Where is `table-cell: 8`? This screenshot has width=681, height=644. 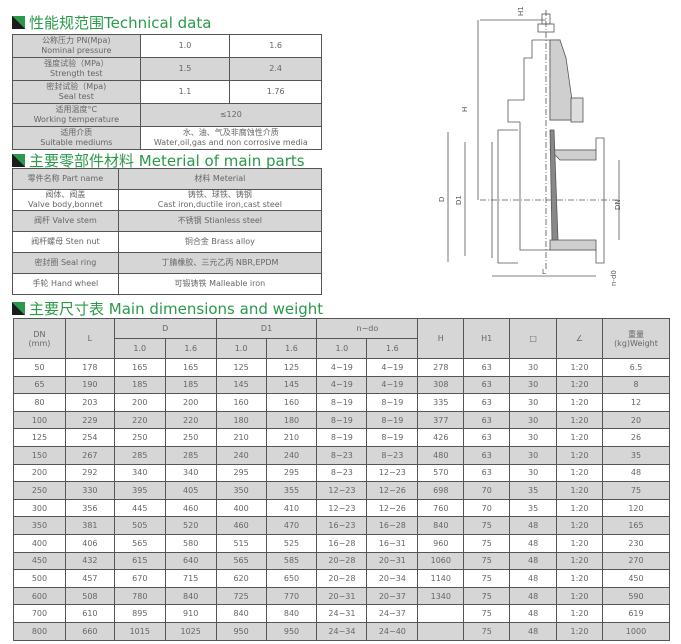 table-cell: 8 is located at coordinates (636, 385).